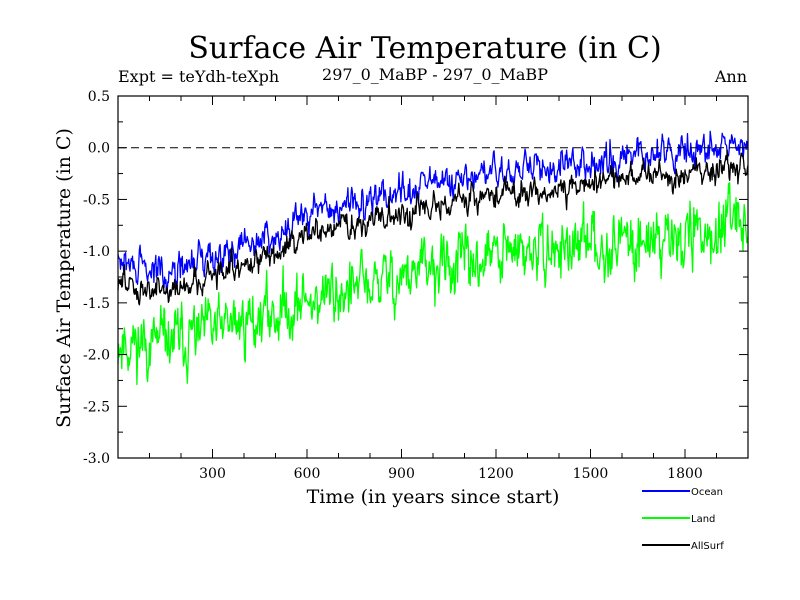 The width and height of the screenshot is (800, 600). Describe the element at coordinates (212, 474) in the screenshot. I see `x-tick-label: 300` at that location.